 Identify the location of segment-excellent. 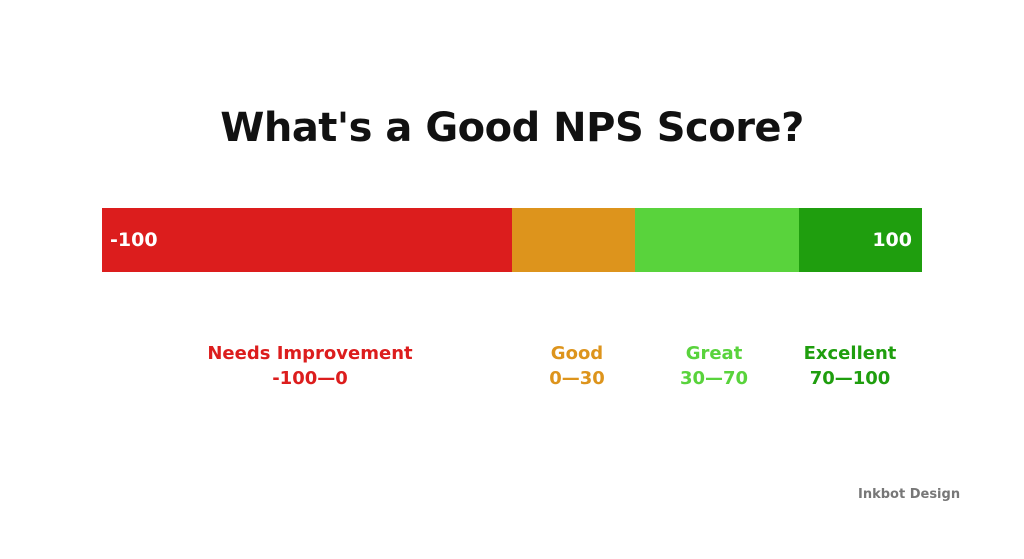
(860, 240).